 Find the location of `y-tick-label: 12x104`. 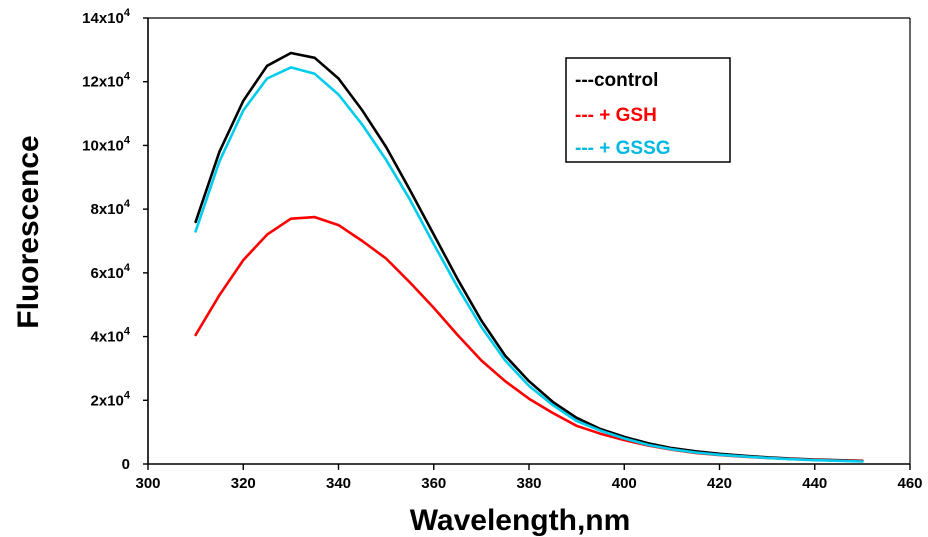

y-tick-label: 12x104 is located at coordinates (106, 81).